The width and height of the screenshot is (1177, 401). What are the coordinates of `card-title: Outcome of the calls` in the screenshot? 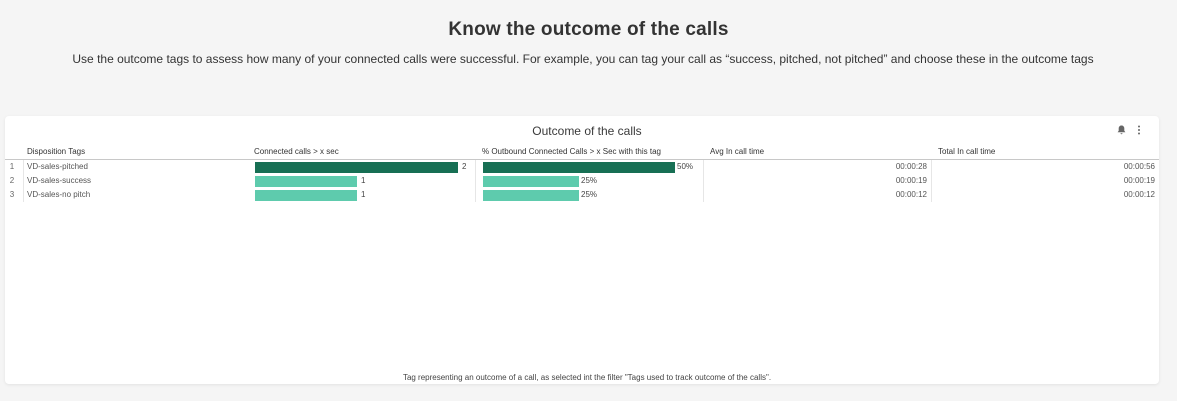 It's located at (587, 131).